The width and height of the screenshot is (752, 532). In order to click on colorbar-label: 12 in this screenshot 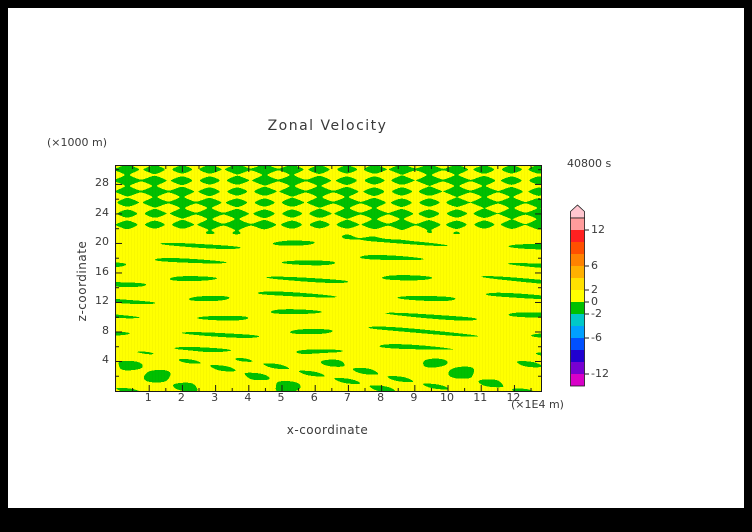, I will do `click(598, 229)`.